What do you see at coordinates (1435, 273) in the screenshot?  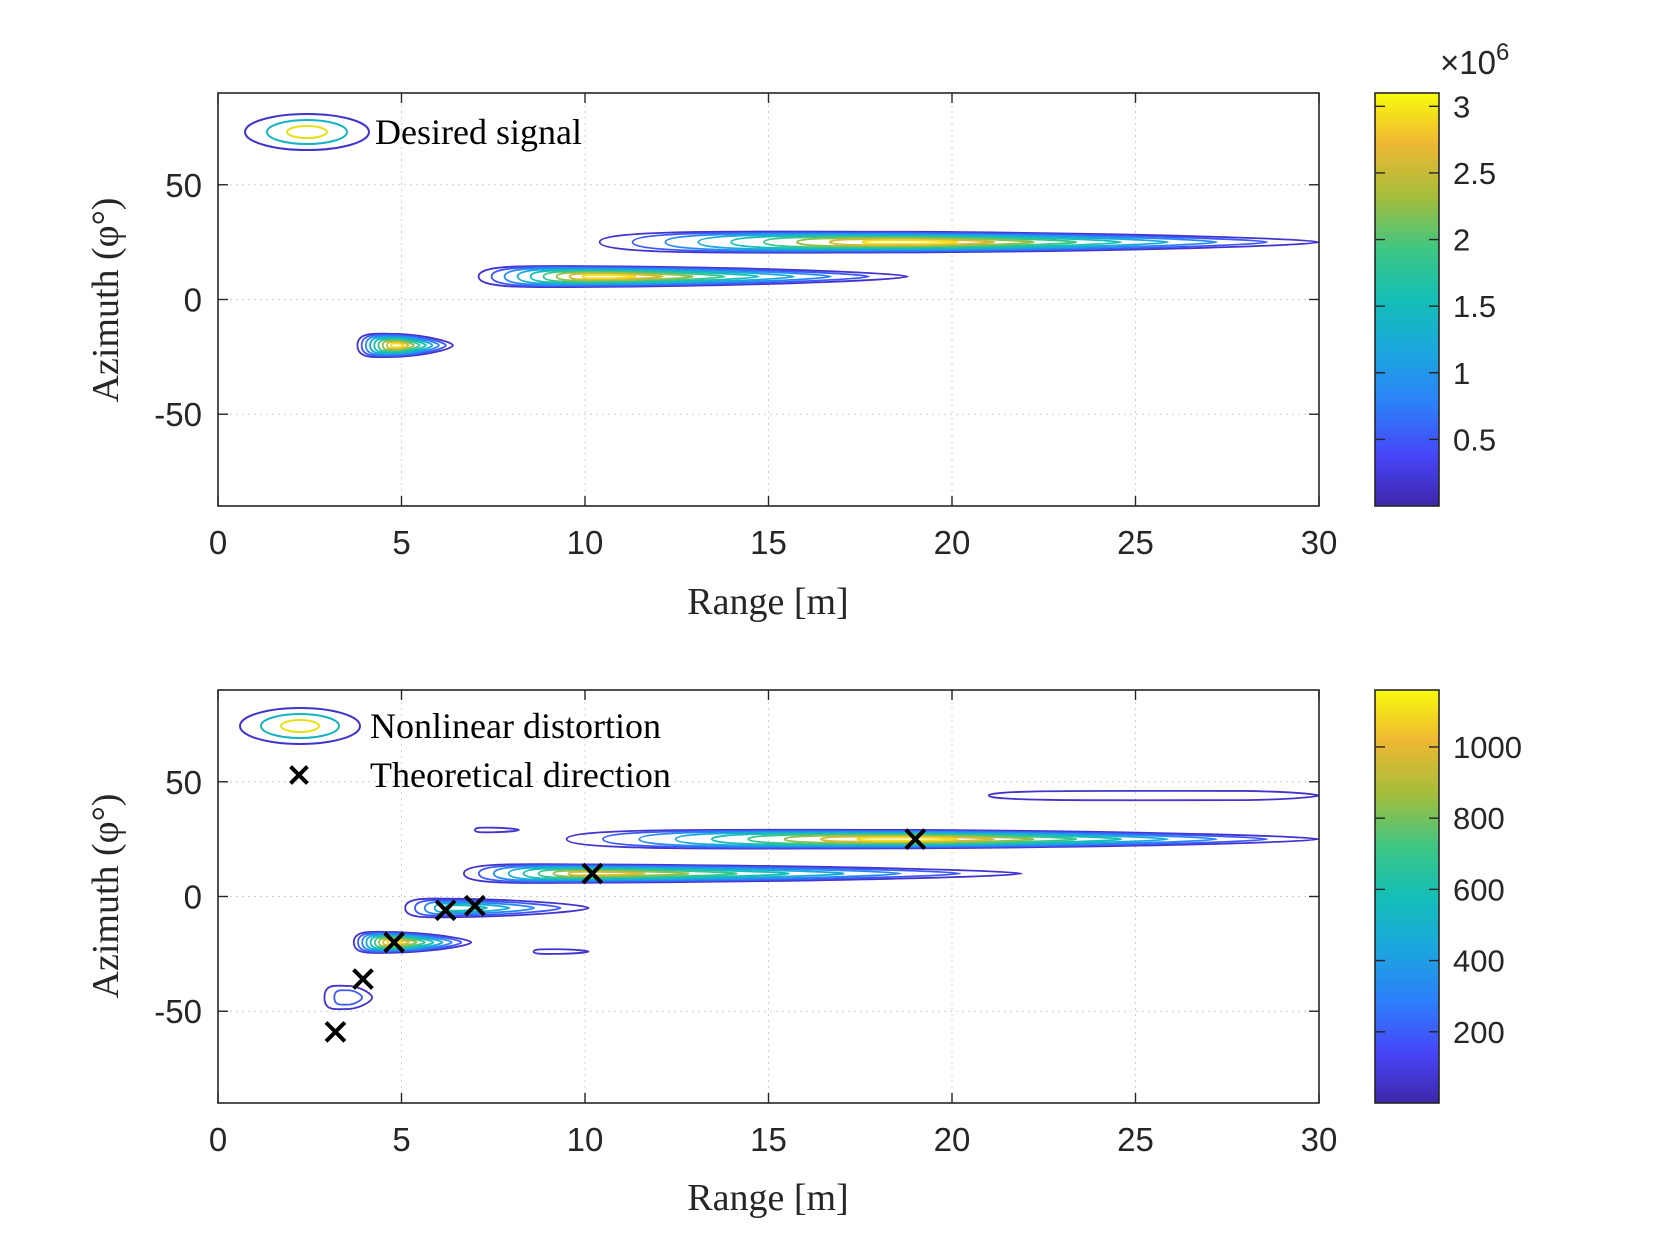 I see `colorbar-ticks: 0.5 1 1.5 2 2.5 3` at bounding box center [1435, 273].